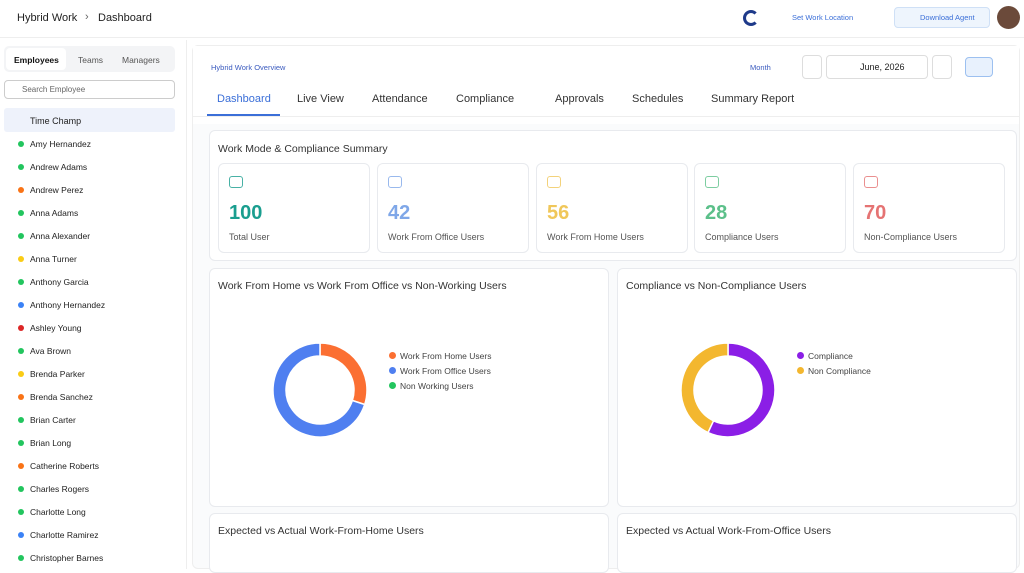  What do you see at coordinates (89, 89) in the screenshot?
I see `search-box` at bounding box center [89, 89].